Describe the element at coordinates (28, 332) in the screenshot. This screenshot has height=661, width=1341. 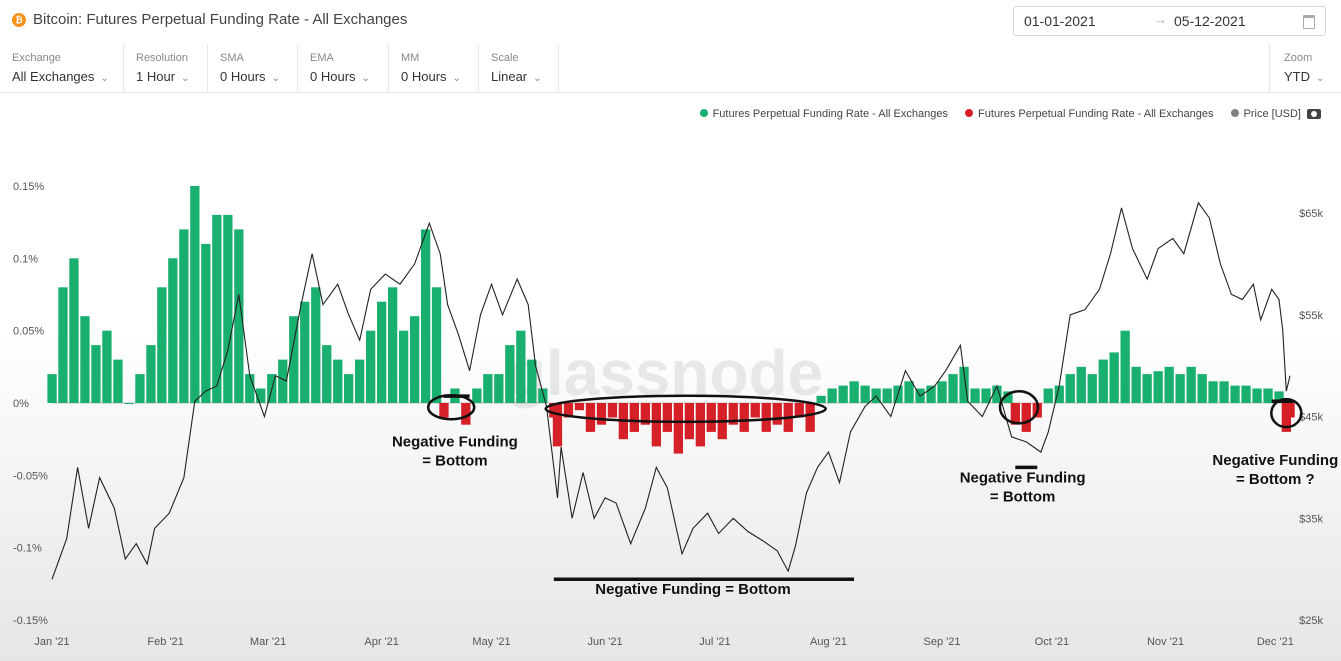
I see `y-left-tick-label: 0.05%` at that location.